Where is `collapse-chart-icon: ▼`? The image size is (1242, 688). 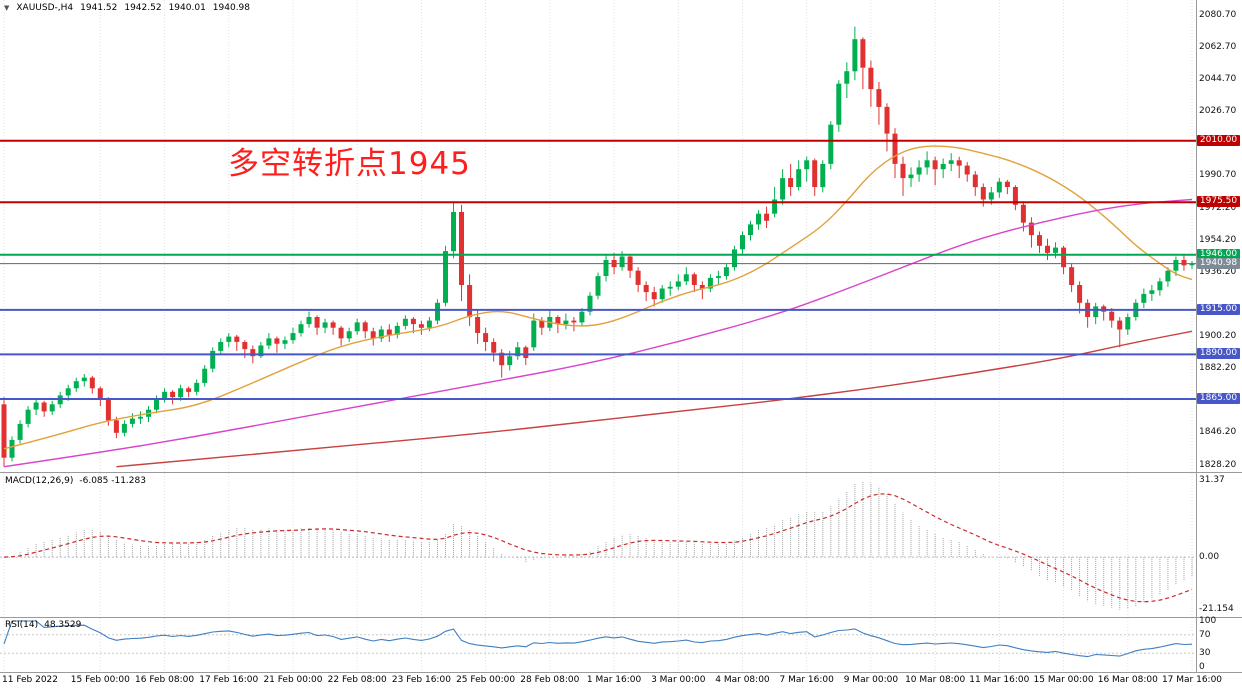 collapse-chart-icon: ▼ is located at coordinates (7, 8).